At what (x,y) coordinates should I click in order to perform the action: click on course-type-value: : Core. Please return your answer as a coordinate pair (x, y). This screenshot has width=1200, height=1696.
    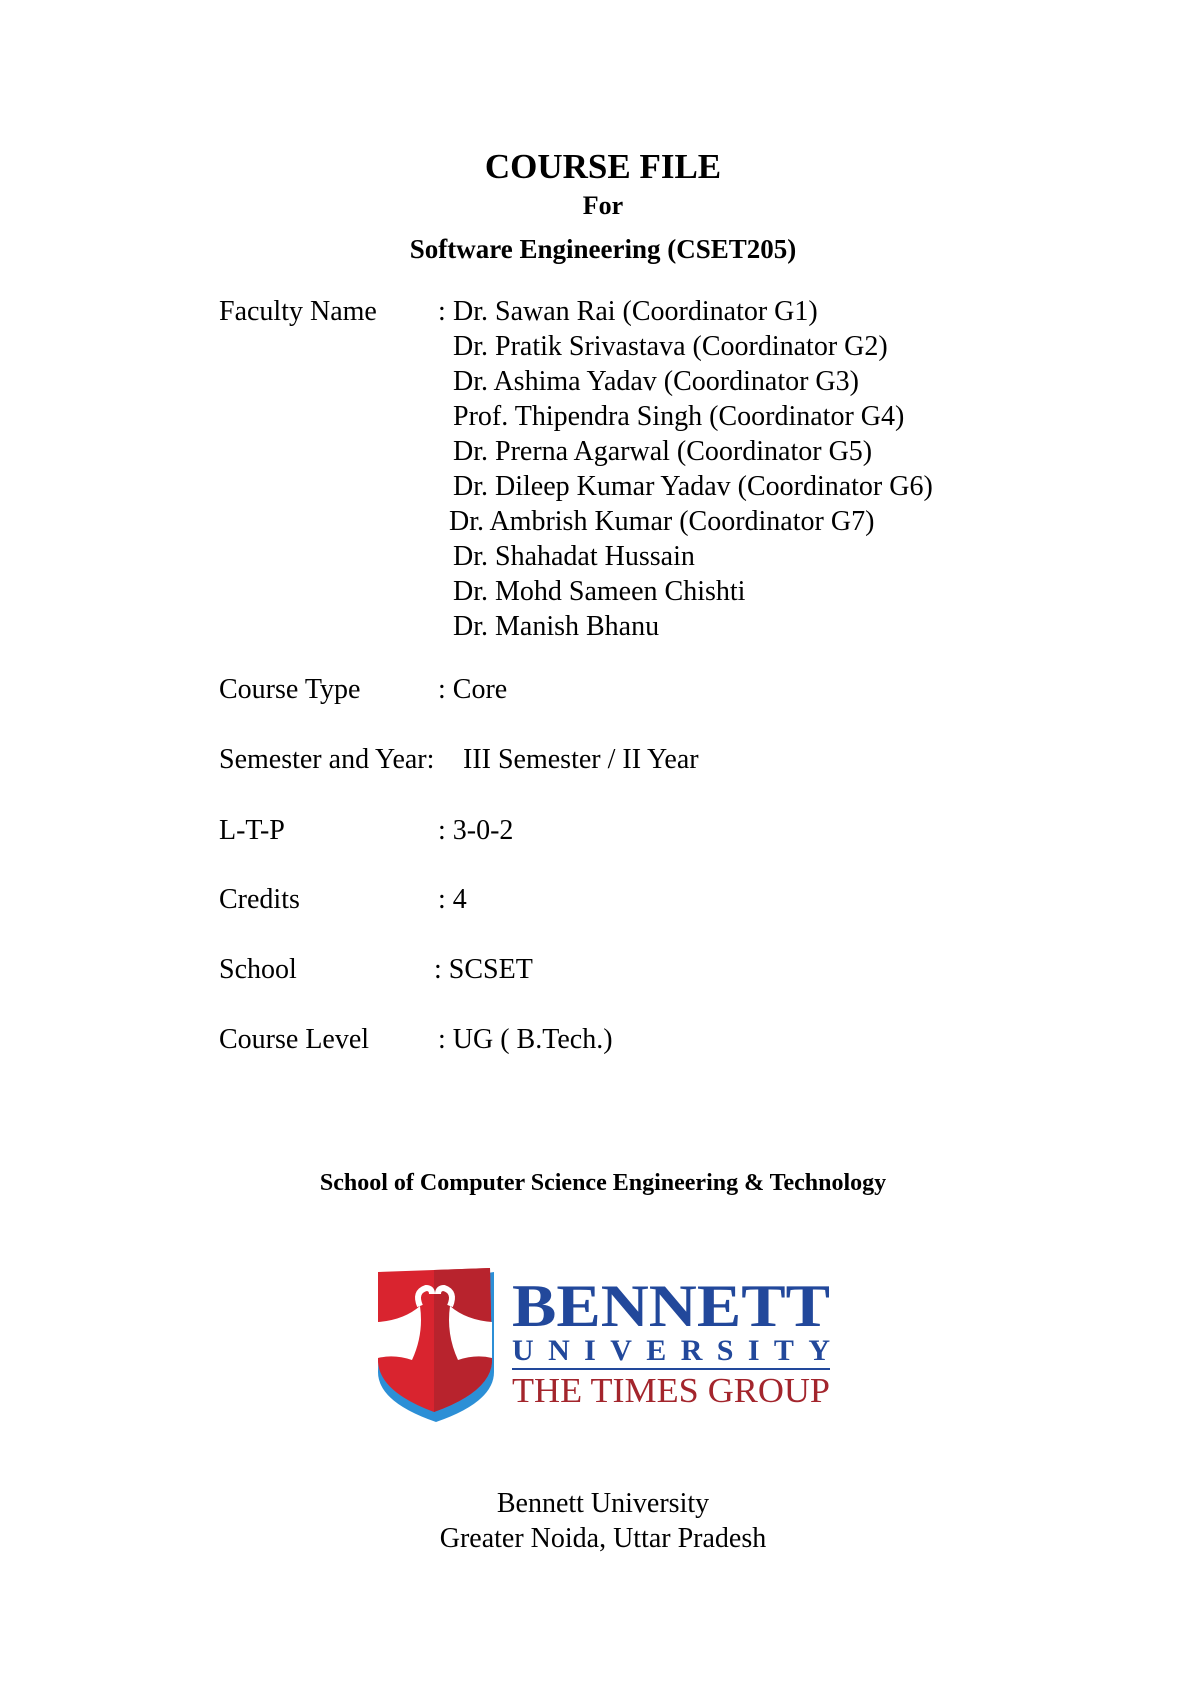
    Looking at the image, I should click on (473, 689).